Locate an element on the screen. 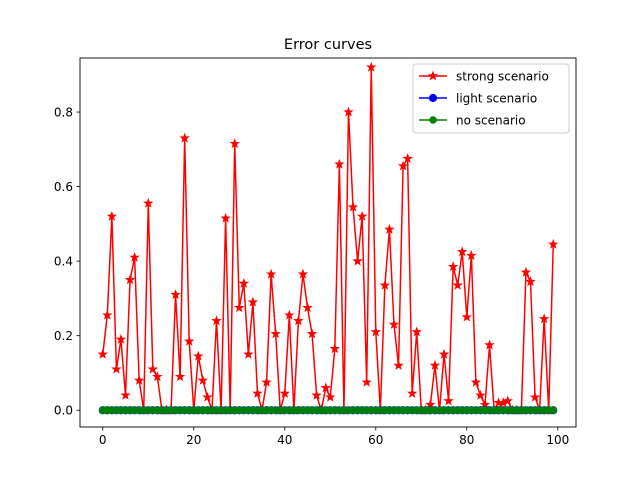 The height and width of the screenshot is (480, 640). y-tick-label: 0.6 is located at coordinates (63, 187).